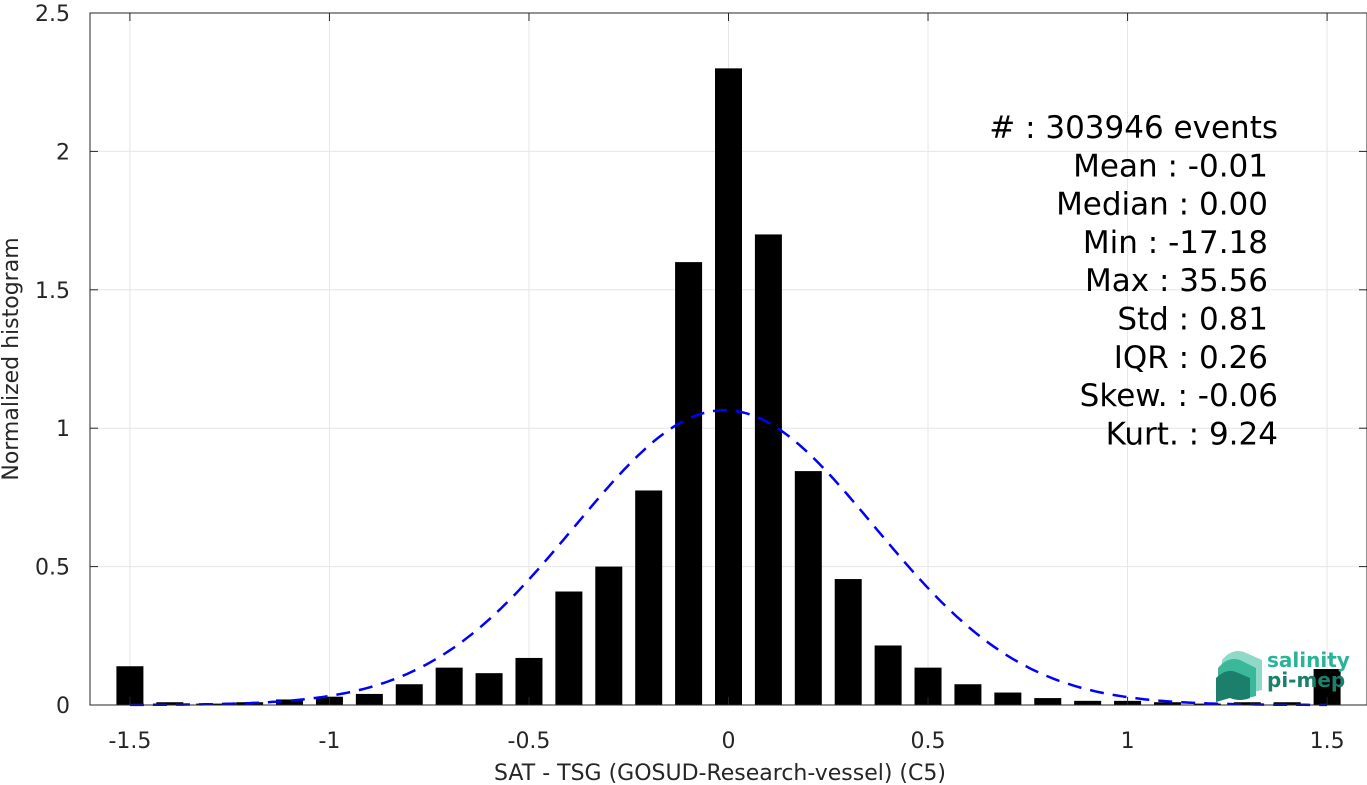  What do you see at coordinates (1327, 741) in the screenshot?
I see `x-tick-label-6: 1.5` at bounding box center [1327, 741].